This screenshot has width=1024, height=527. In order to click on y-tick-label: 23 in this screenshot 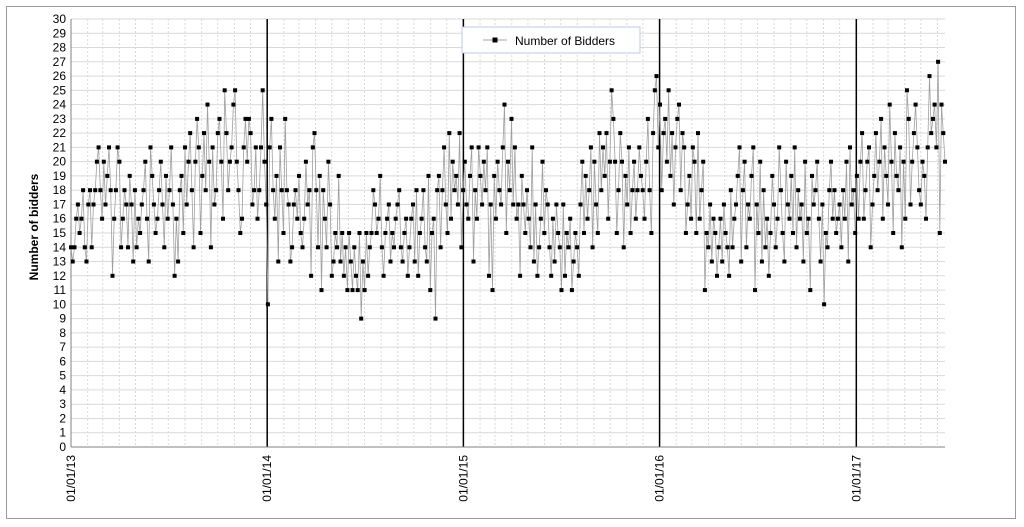, I will do `click(60, 119)`.